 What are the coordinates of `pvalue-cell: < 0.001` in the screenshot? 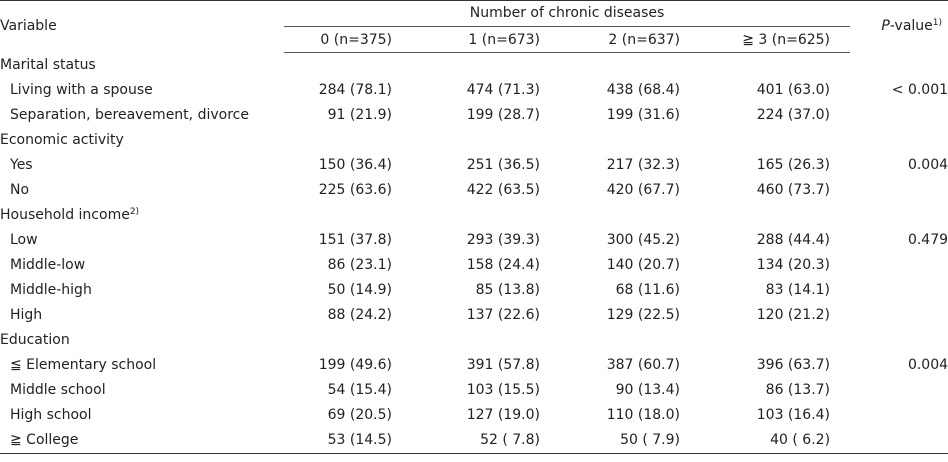 It's located at (919, 90).